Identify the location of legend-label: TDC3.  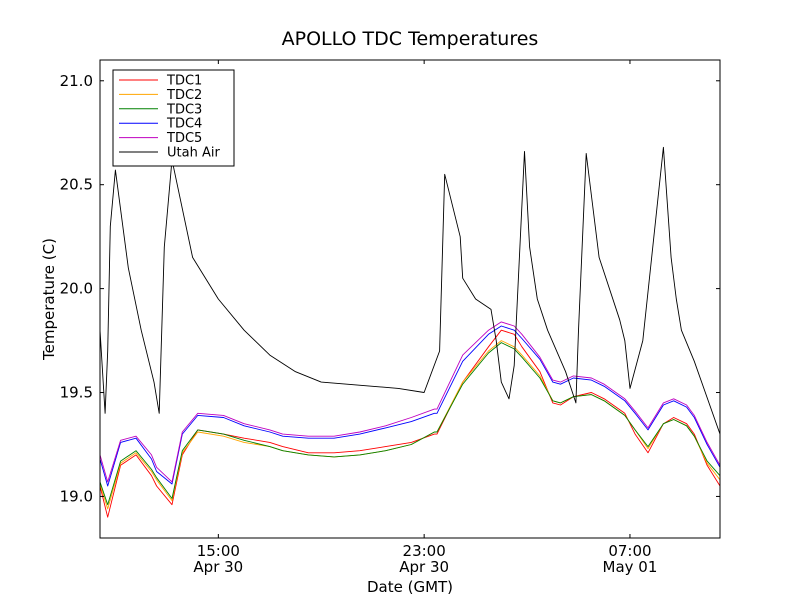
(184, 109).